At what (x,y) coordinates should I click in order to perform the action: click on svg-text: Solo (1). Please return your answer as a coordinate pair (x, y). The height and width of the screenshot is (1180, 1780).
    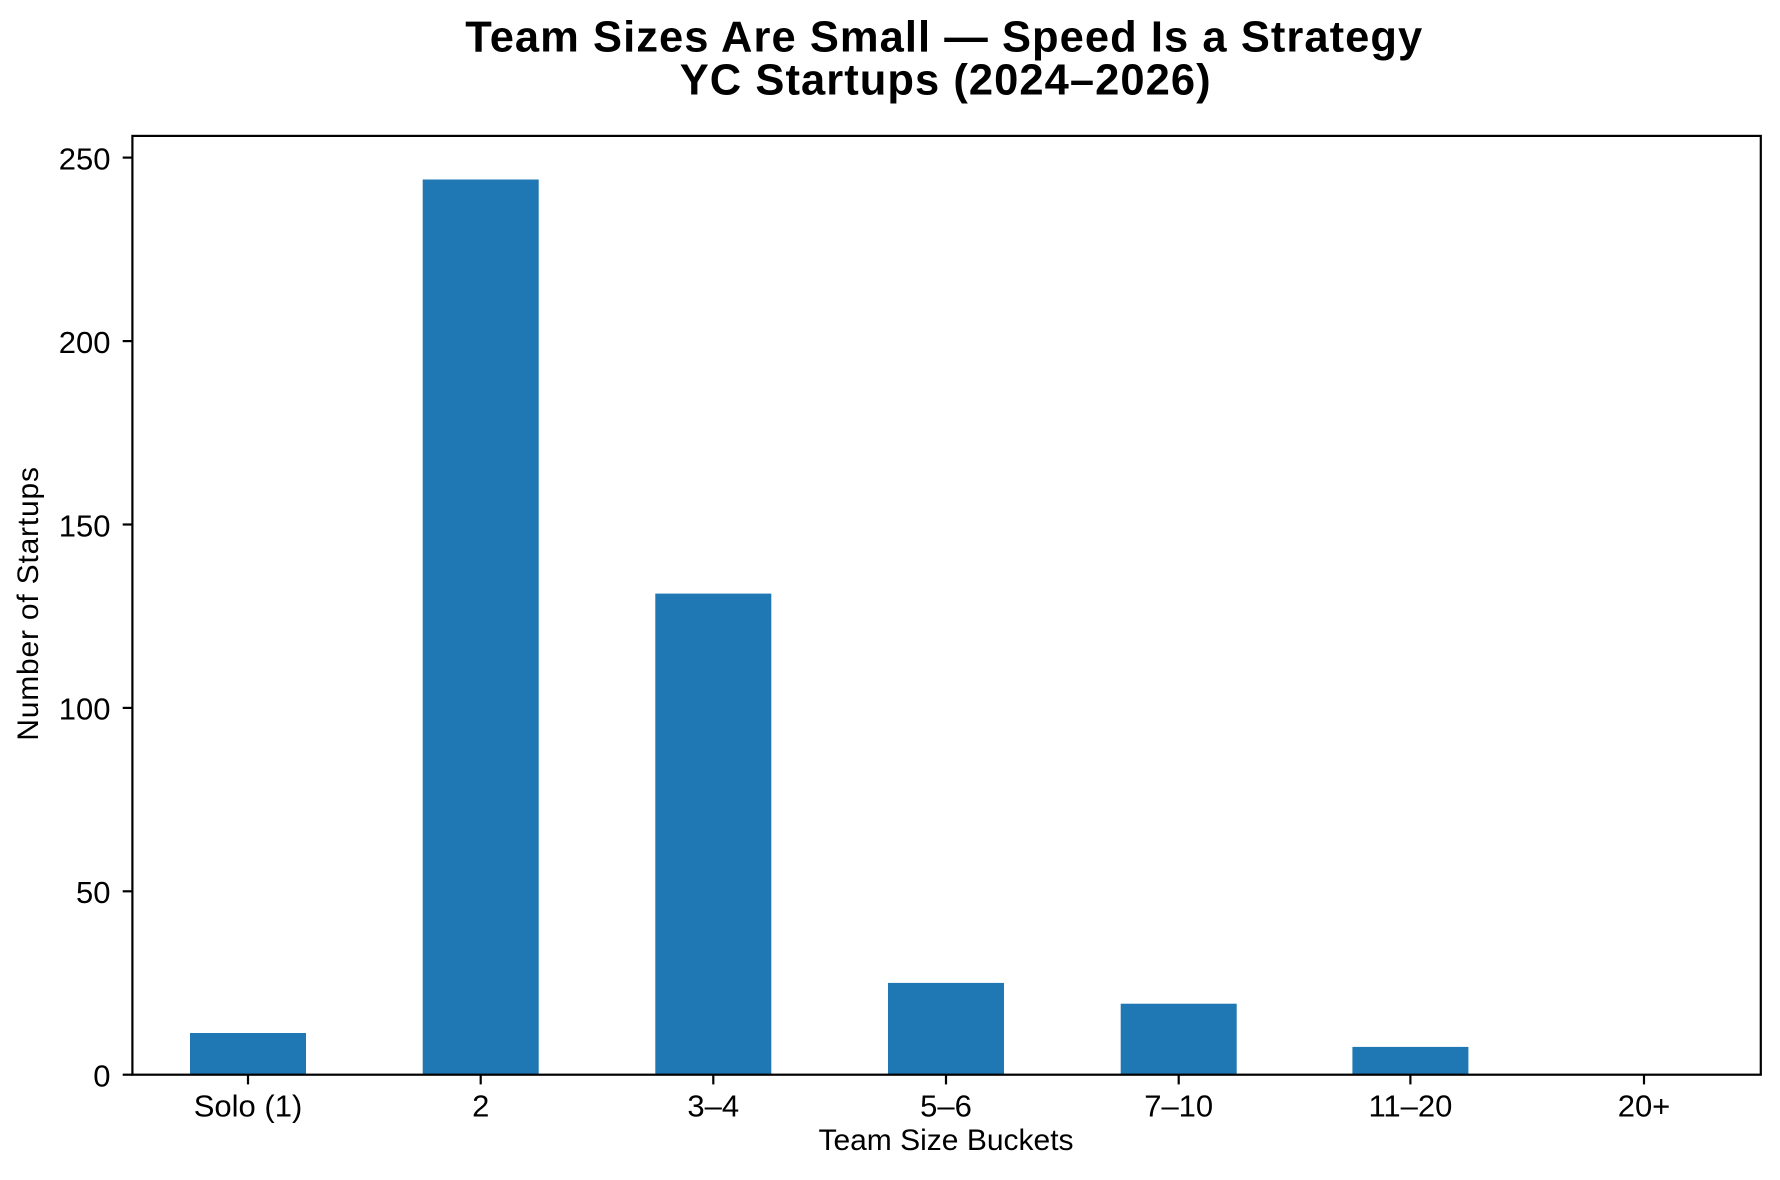
    Looking at the image, I should click on (248, 1105).